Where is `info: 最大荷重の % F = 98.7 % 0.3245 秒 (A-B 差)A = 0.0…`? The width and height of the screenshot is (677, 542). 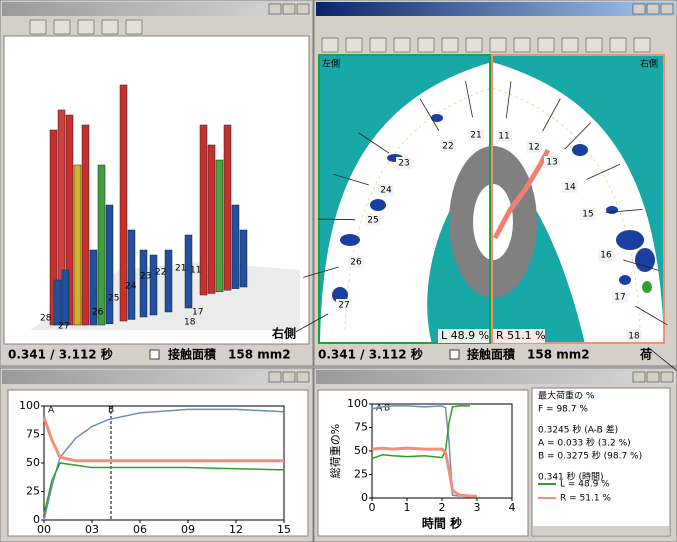 info: 最大荷重の % F = 98.7 % 0.3245 秒 (A-B 差)A = 0.0… is located at coordinates (590, 447).